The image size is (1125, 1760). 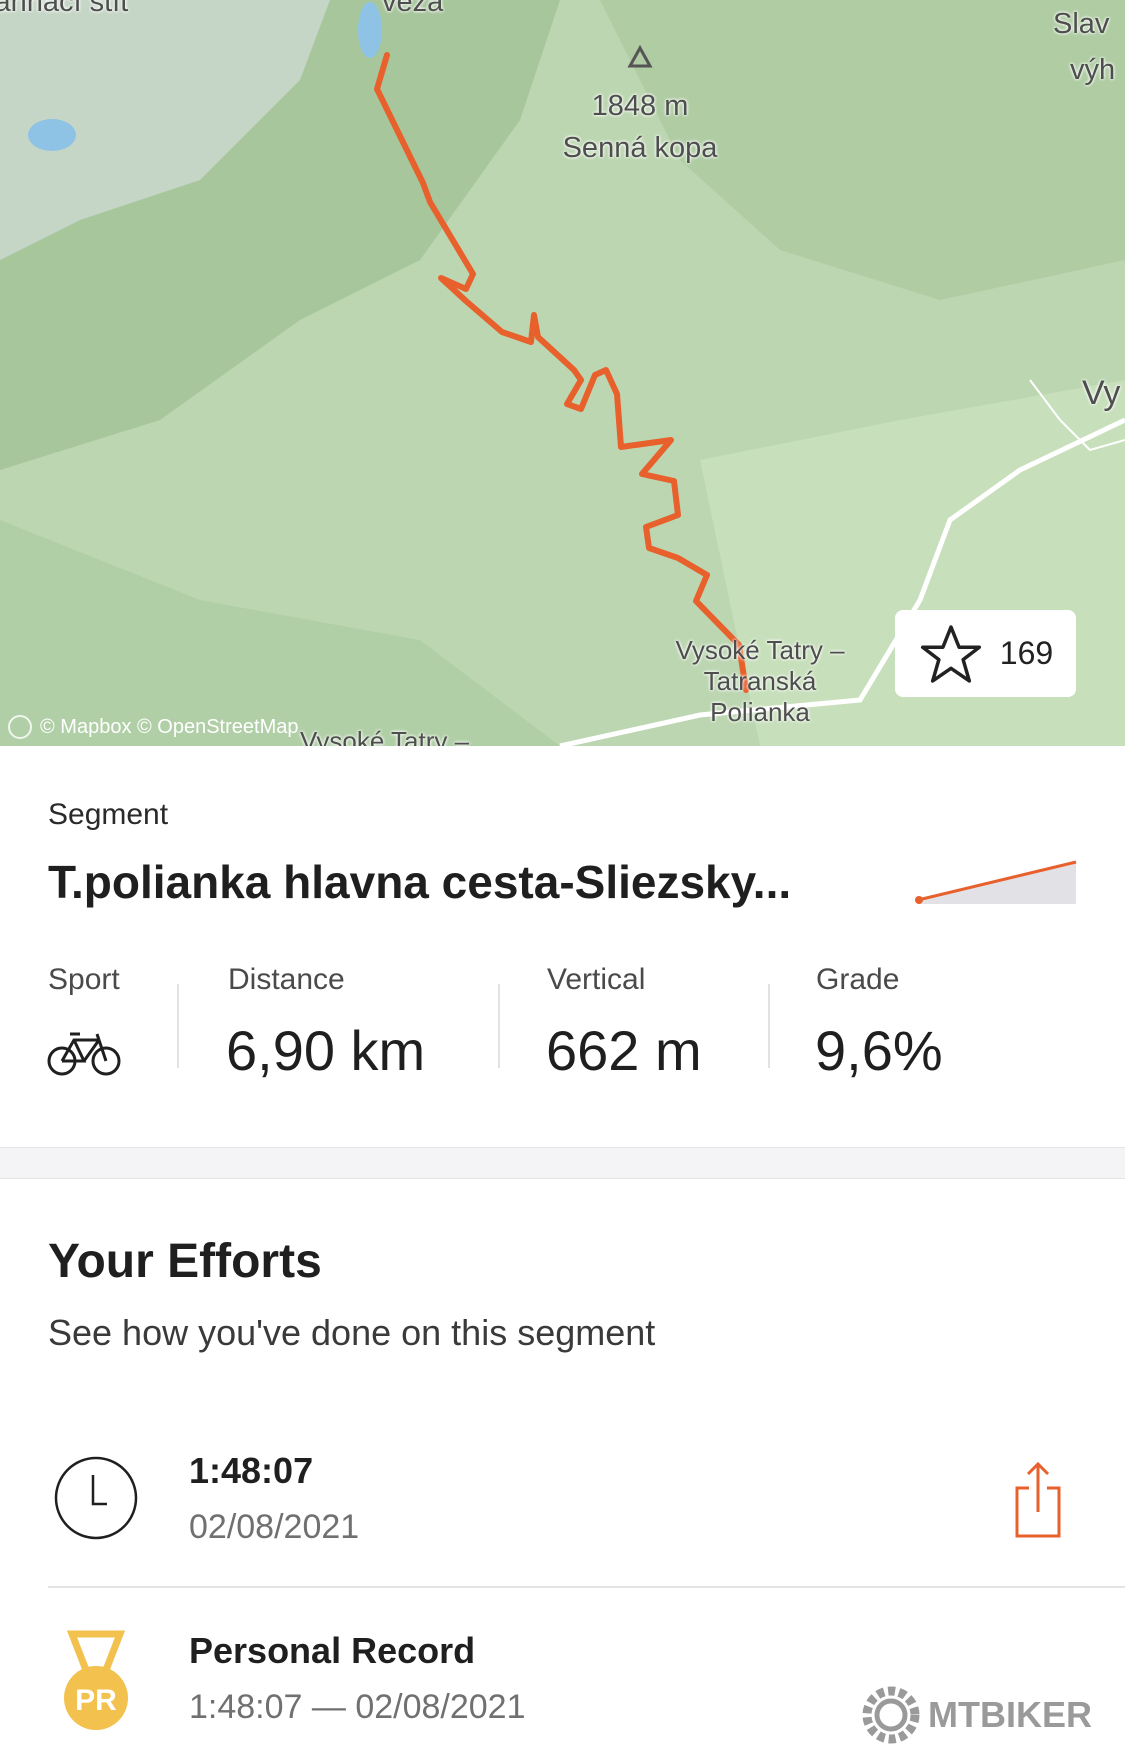 I want to click on pr-badge: PR, so click(x=96, y=1700).